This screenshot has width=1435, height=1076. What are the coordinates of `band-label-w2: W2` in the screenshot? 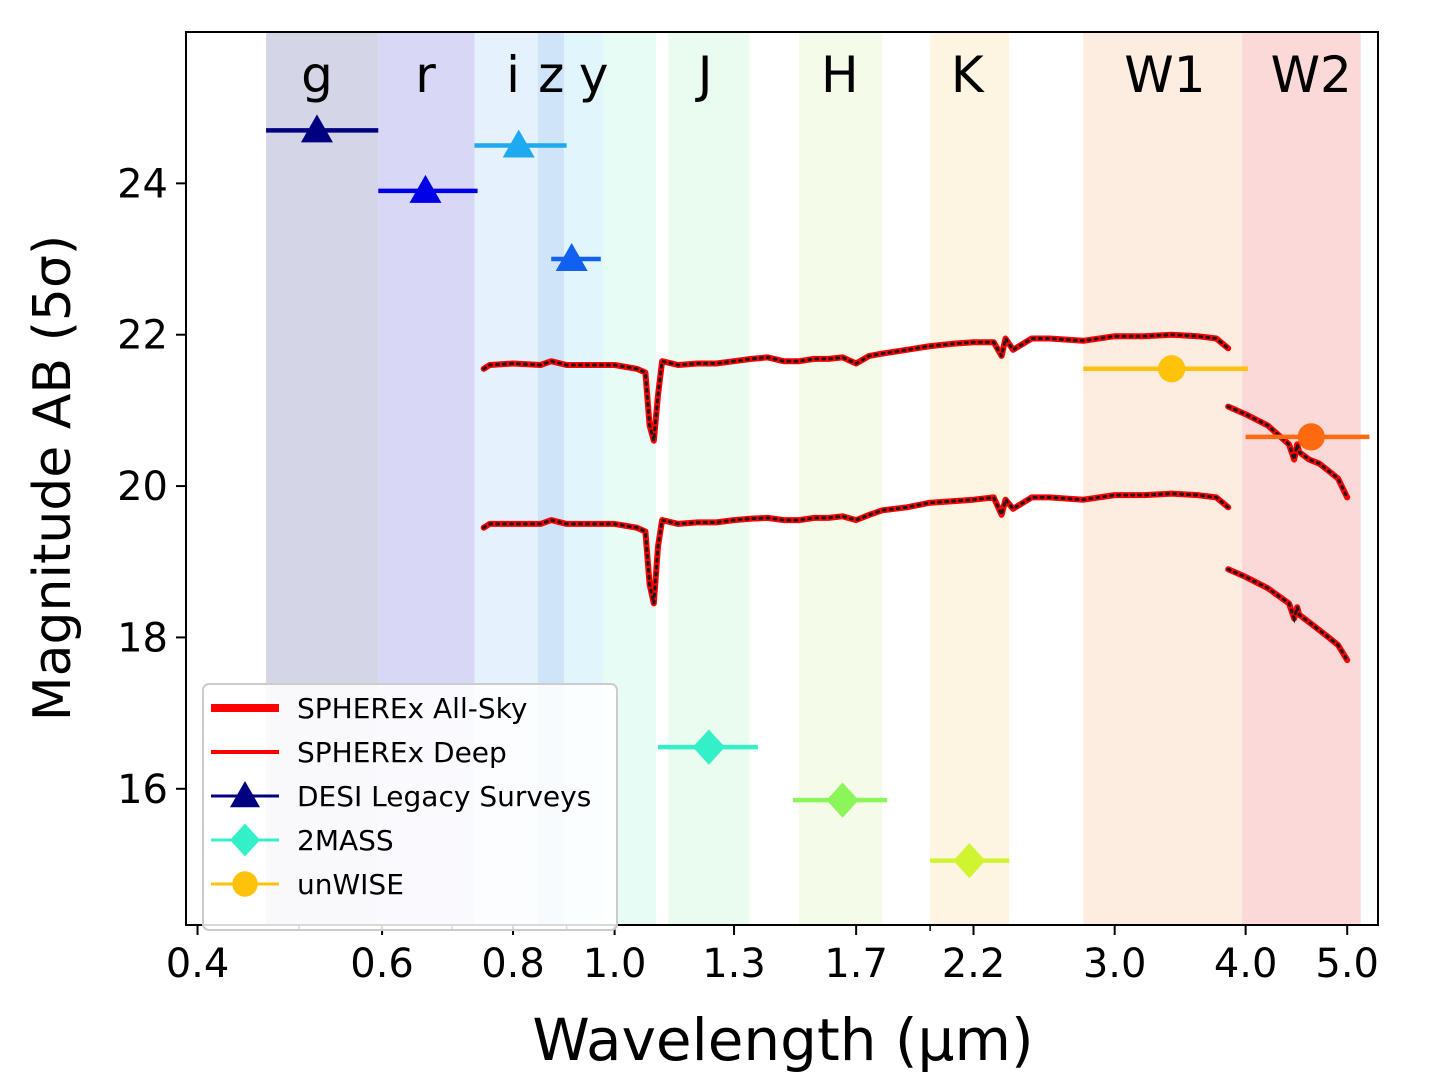 It's located at (1311, 75).